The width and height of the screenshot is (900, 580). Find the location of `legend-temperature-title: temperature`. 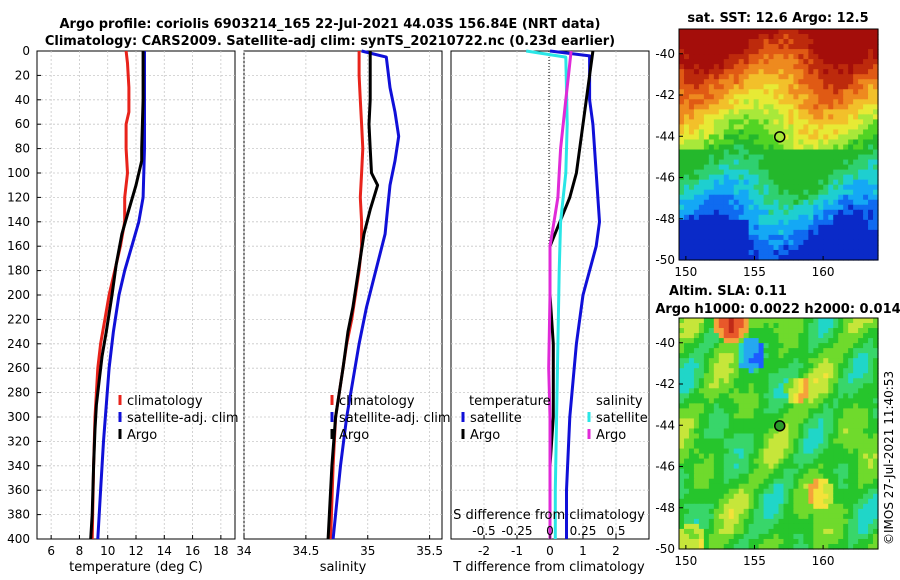

legend-temperature-title: temperature is located at coordinates (510, 401).